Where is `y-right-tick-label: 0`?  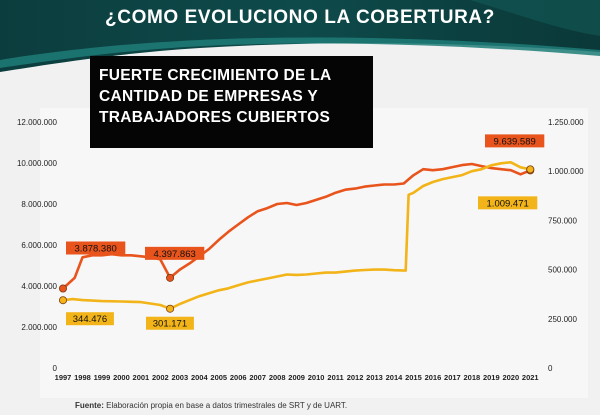 y-right-tick-label: 0 is located at coordinates (550, 368).